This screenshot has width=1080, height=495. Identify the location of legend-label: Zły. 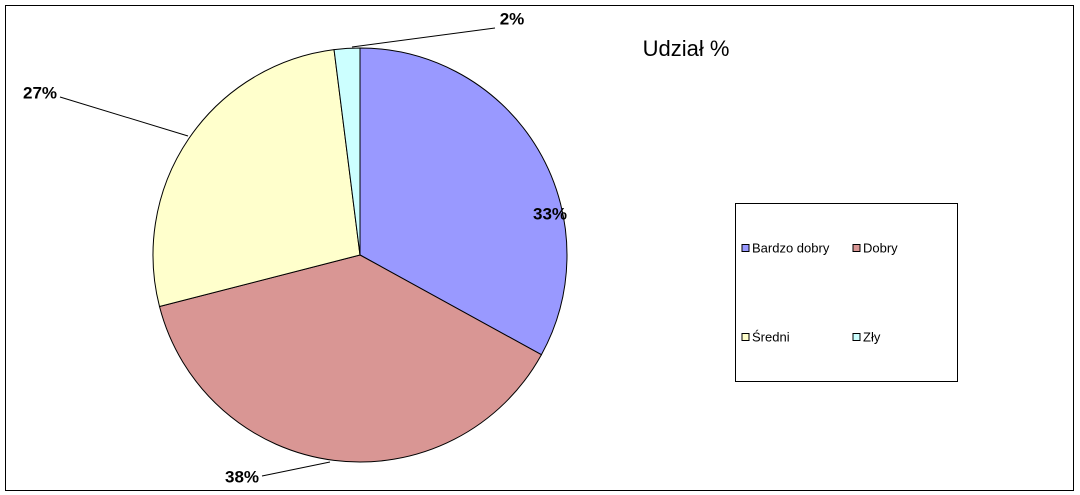
(872, 336).